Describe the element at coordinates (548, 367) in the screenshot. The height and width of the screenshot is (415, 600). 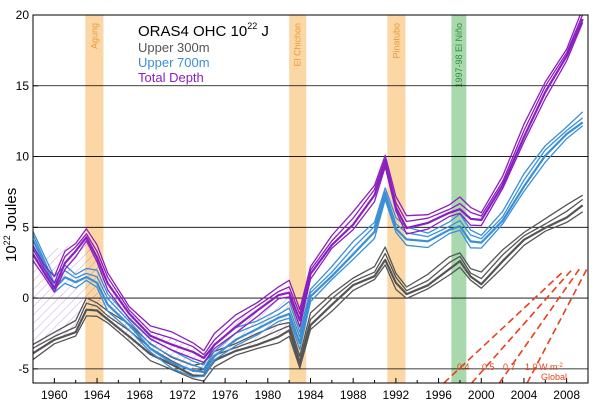
I see `ref-label-unit-main: W m` at that location.